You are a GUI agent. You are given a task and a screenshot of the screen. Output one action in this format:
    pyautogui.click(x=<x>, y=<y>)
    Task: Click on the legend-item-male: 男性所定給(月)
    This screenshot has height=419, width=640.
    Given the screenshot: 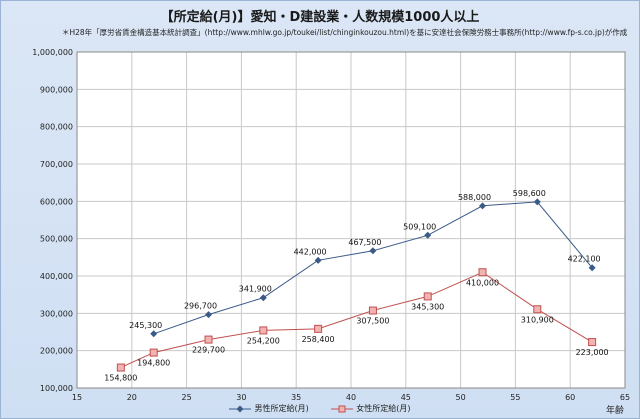 What is the action you would take?
    pyautogui.click(x=269, y=408)
    